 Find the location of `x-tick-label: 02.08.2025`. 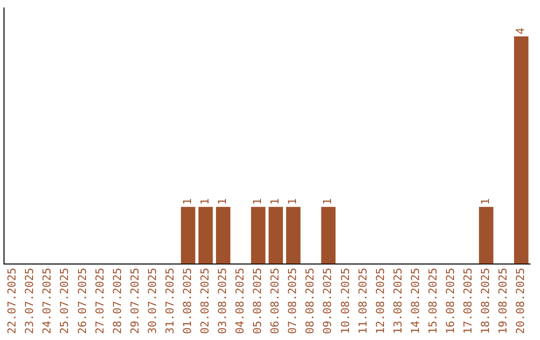

x-tick-label: 02.08.2025 is located at coordinates (205, 301).